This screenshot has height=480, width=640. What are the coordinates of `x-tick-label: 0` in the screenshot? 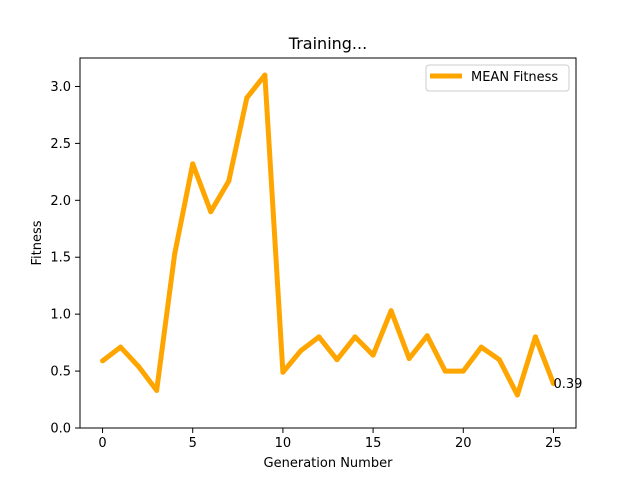 It's located at (102, 443).